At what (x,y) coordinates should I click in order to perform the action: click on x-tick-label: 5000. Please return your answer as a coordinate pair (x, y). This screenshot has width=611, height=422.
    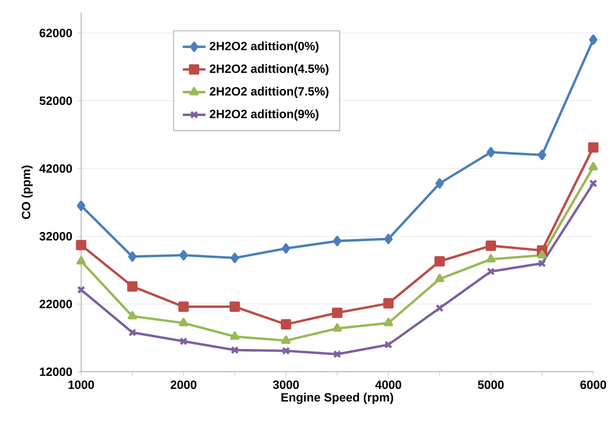
    Looking at the image, I should click on (491, 385).